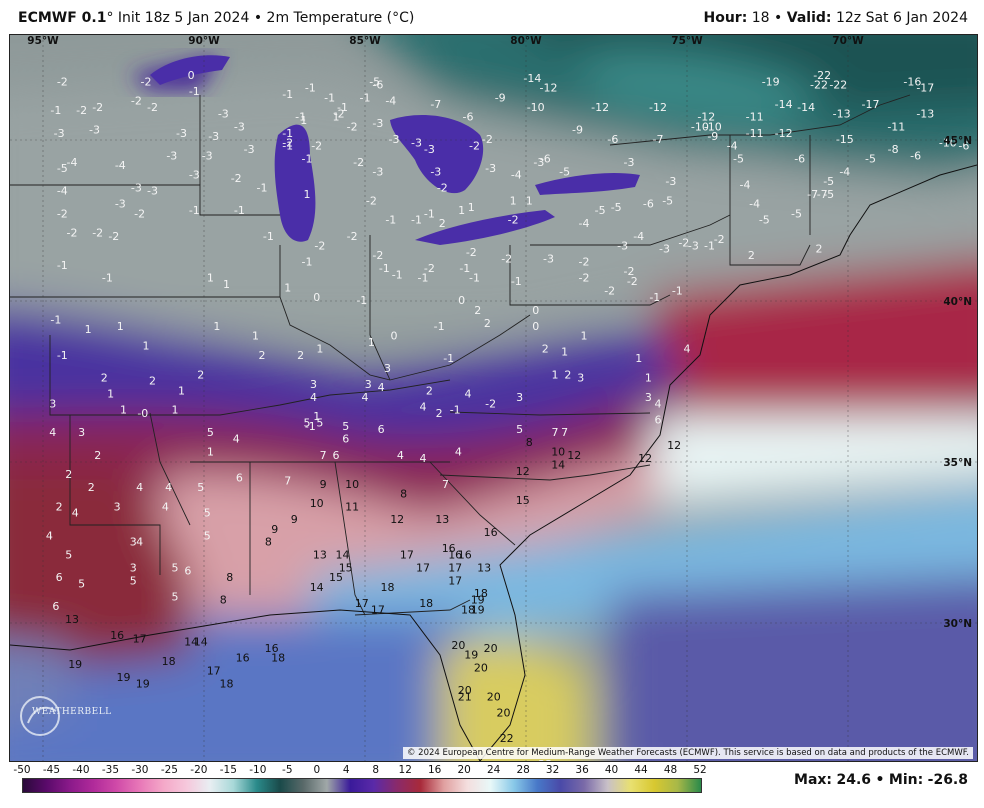  What do you see at coordinates (72, 712) in the screenshot?
I see `logo-text: WEATHERBELL` at bounding box center [72, 712].